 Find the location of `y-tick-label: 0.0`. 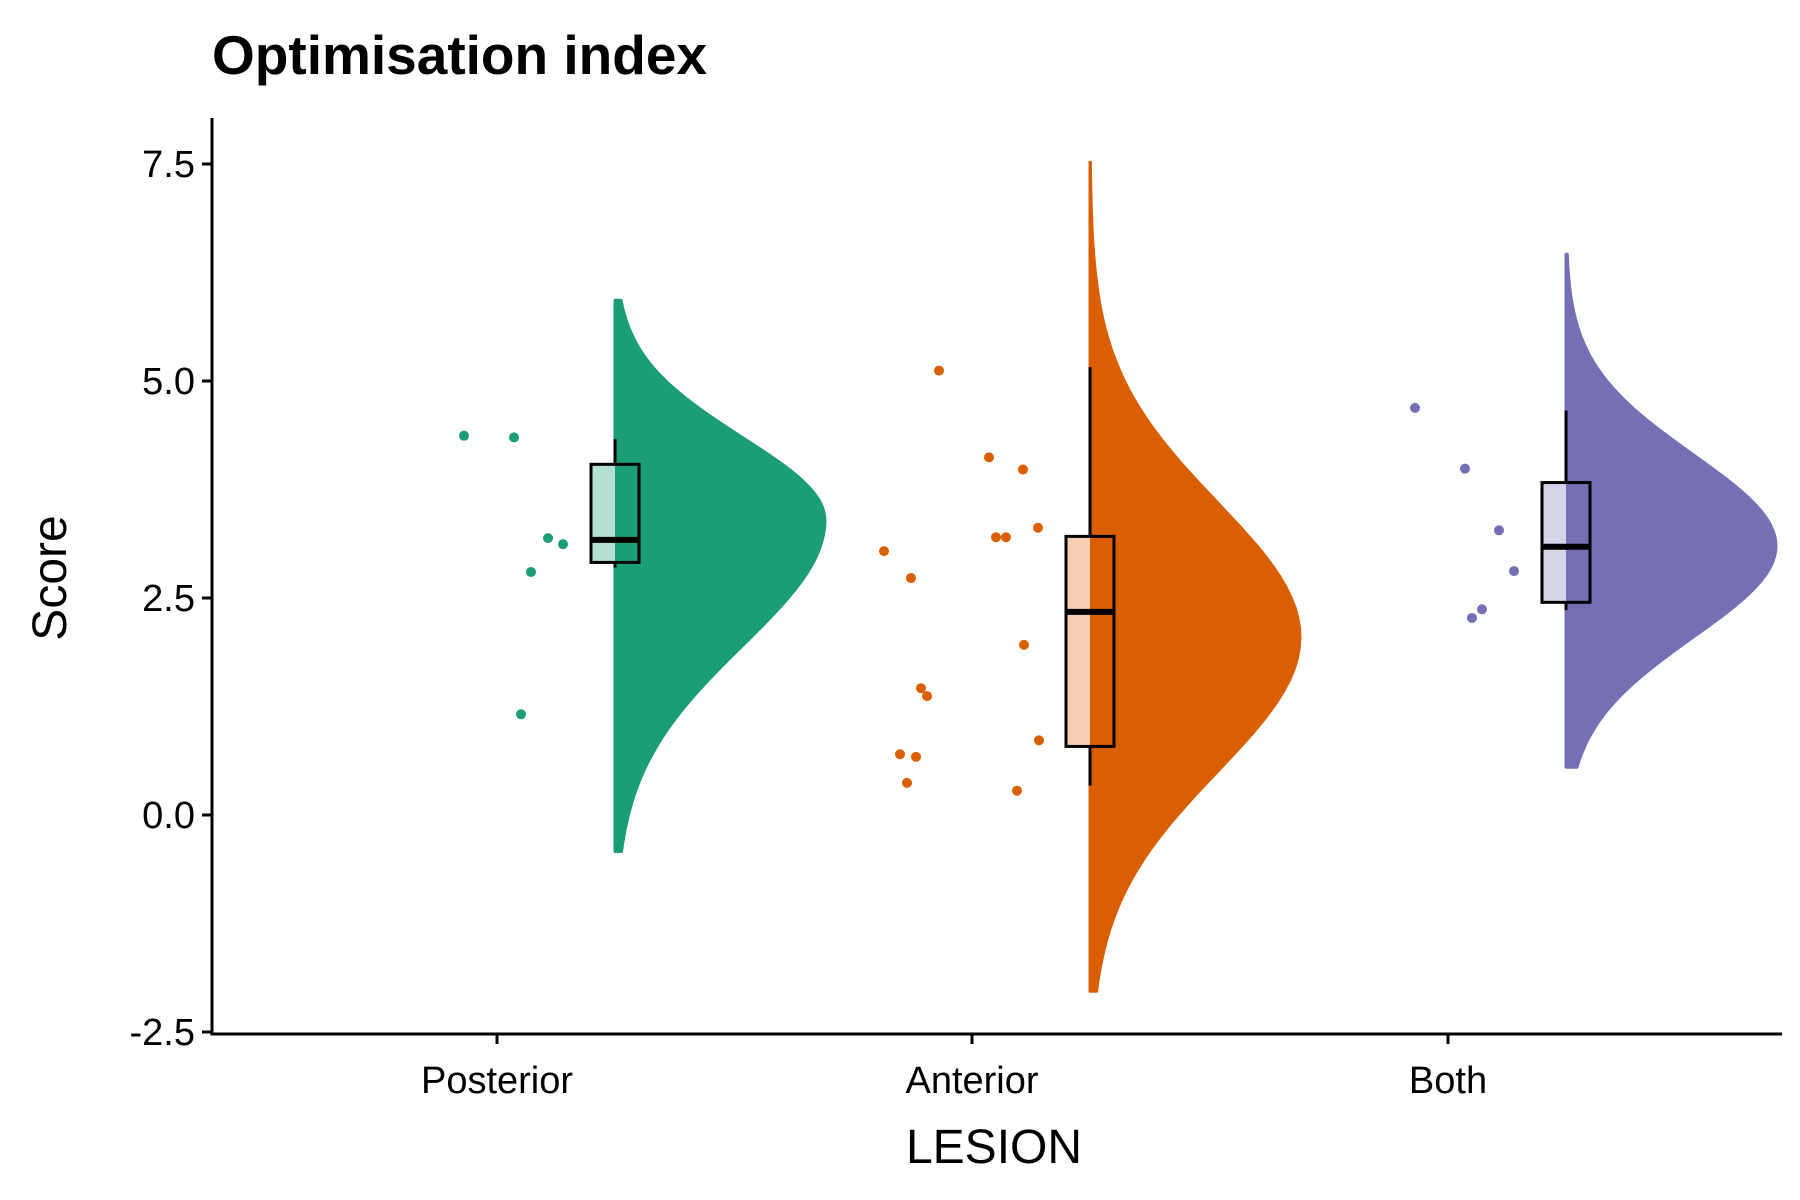

y-tick-label: 0.0 is located at coordinates (168, 816).